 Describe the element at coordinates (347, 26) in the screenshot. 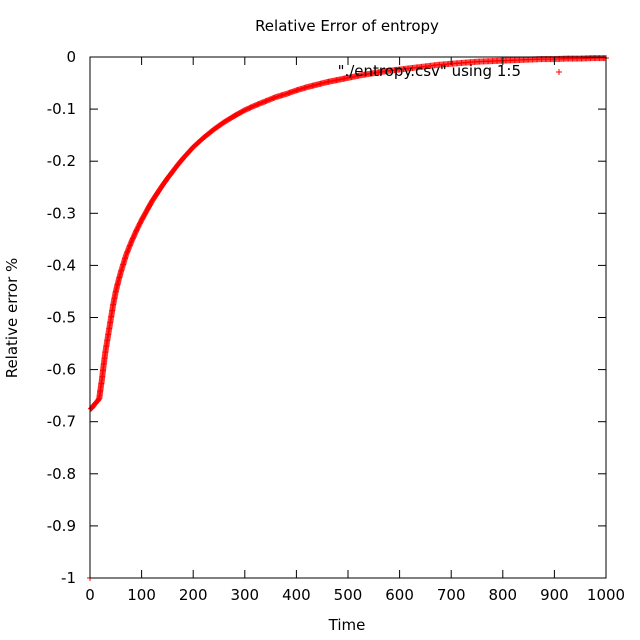

I see `chart-title: Relative Error of entropy` at that location.